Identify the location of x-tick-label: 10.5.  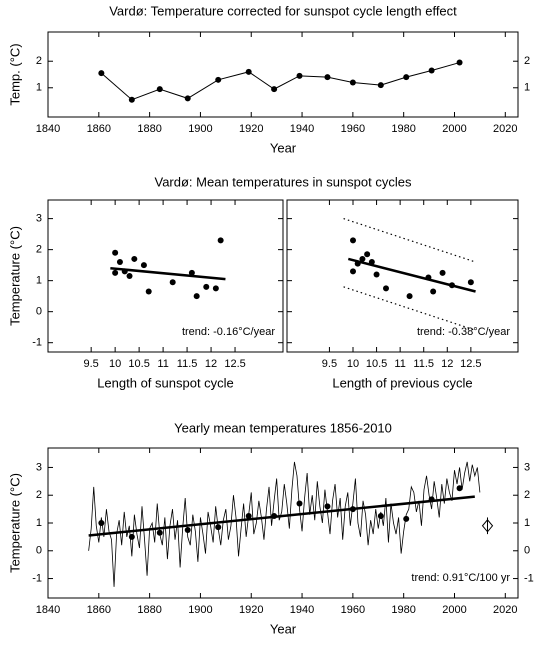
(138, 364).